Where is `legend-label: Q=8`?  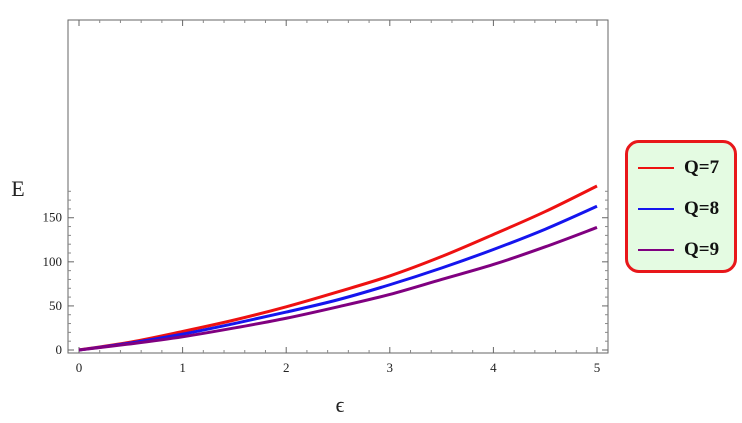 legend-label: Q=8 is located at coordinates (702, 208).